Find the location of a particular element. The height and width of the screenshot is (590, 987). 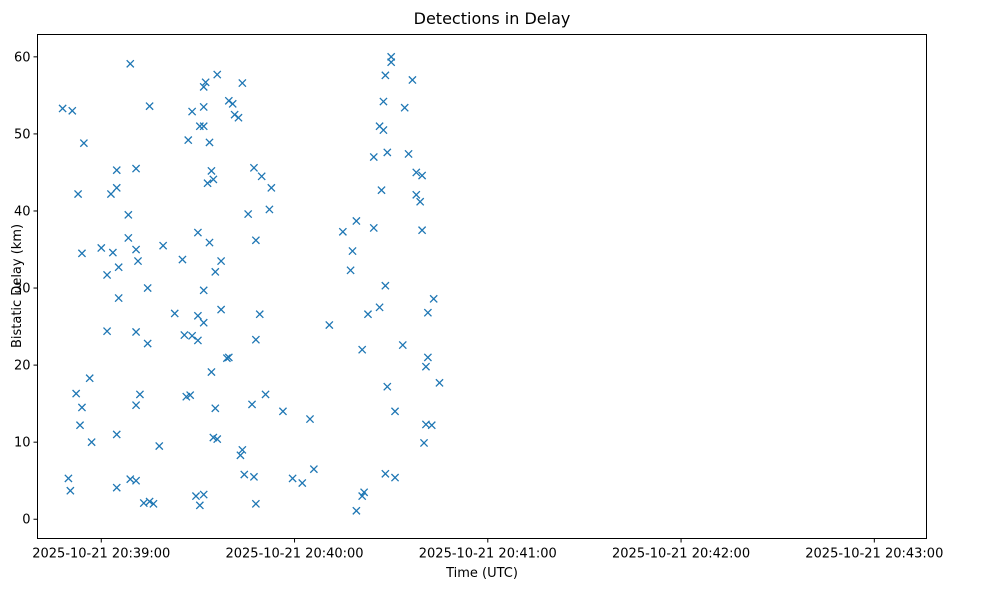

y-tick-label: 50 is located at coordinates (22, 134).